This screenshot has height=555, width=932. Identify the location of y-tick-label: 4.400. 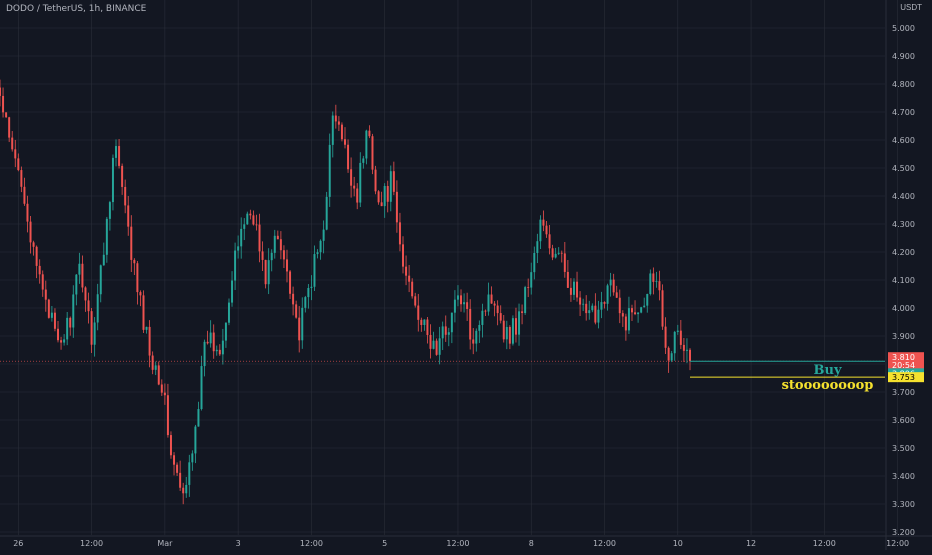
(903, 196).